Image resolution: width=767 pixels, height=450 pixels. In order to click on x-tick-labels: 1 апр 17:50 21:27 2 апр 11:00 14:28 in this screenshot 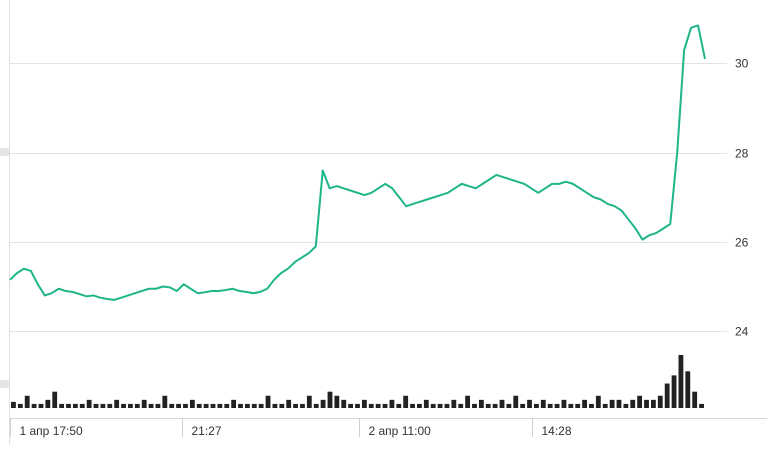, I will do `click(291, 428)`.